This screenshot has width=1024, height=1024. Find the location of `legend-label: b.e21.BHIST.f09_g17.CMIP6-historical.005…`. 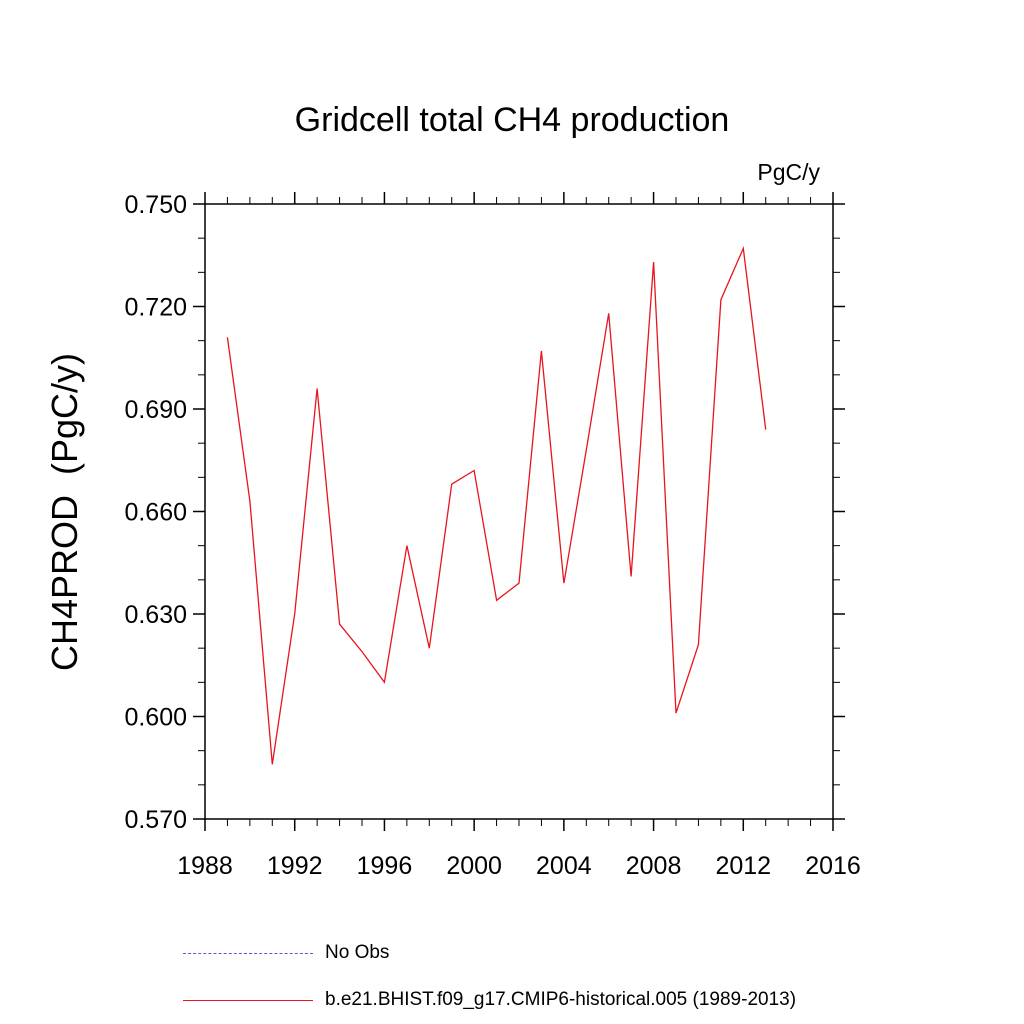

legend-label: b.e21.BHIST.f09_g17.CMIP6-historical.005… is located at coordinates (561, 999).